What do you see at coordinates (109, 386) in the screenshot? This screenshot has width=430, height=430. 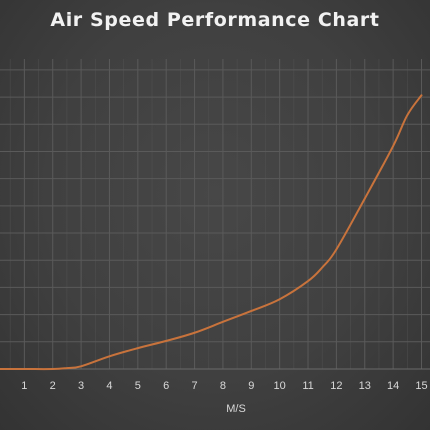 I see `x-tick-label: 4` at bounding box center [109, 386].